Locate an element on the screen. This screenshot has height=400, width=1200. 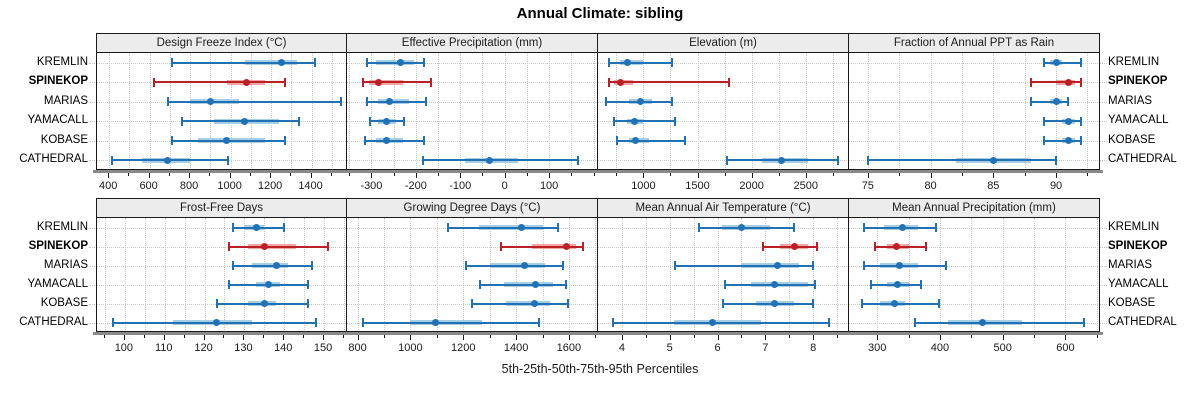
station-label-right: MARIAS is located at coordinates (1130, 264).